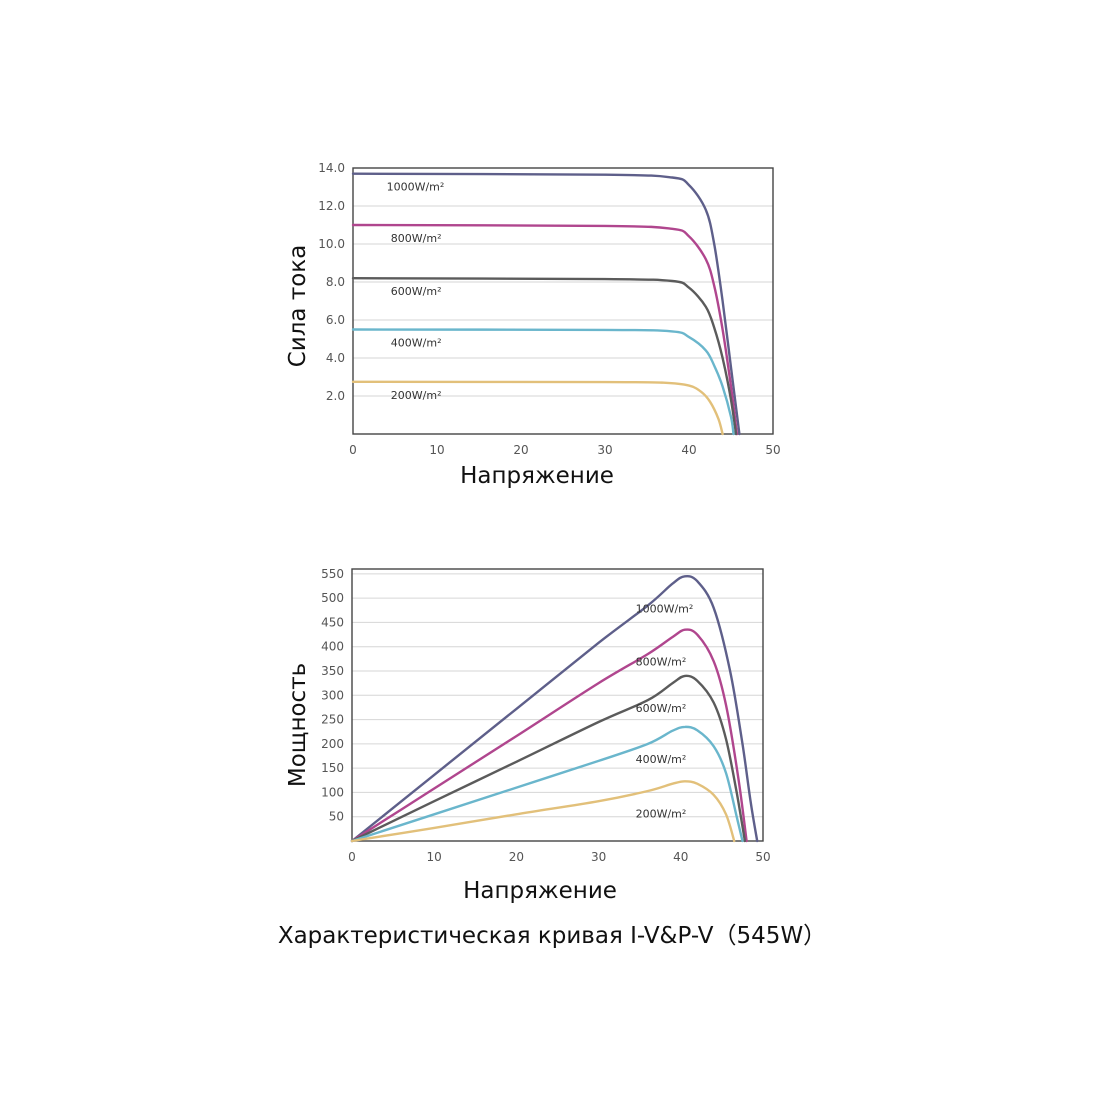 Image resolution: width=1100 pixels, height=1100 pixels. I want to click on pv-y-tick-label: 350, so click(332, 671).